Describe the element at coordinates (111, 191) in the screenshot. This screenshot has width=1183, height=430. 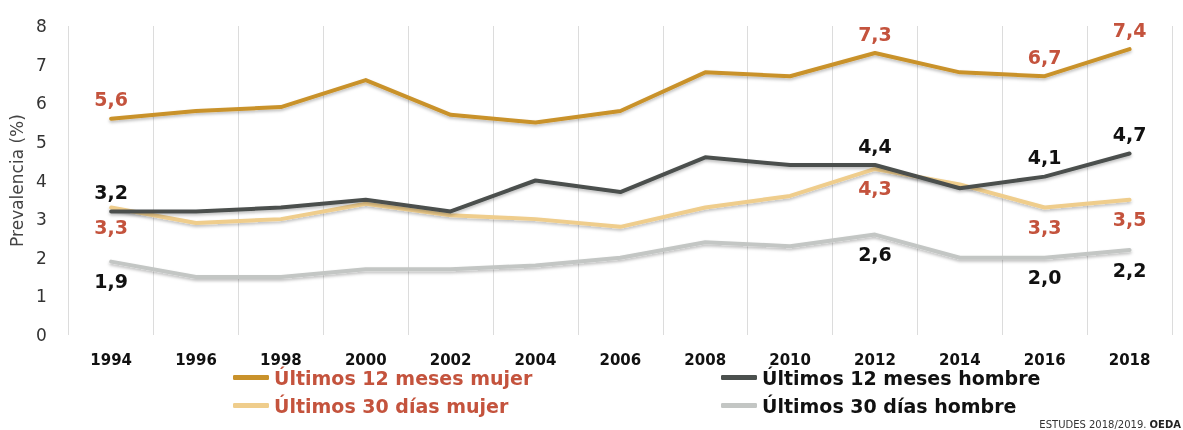
I see `data-label: 3,2` at that location.